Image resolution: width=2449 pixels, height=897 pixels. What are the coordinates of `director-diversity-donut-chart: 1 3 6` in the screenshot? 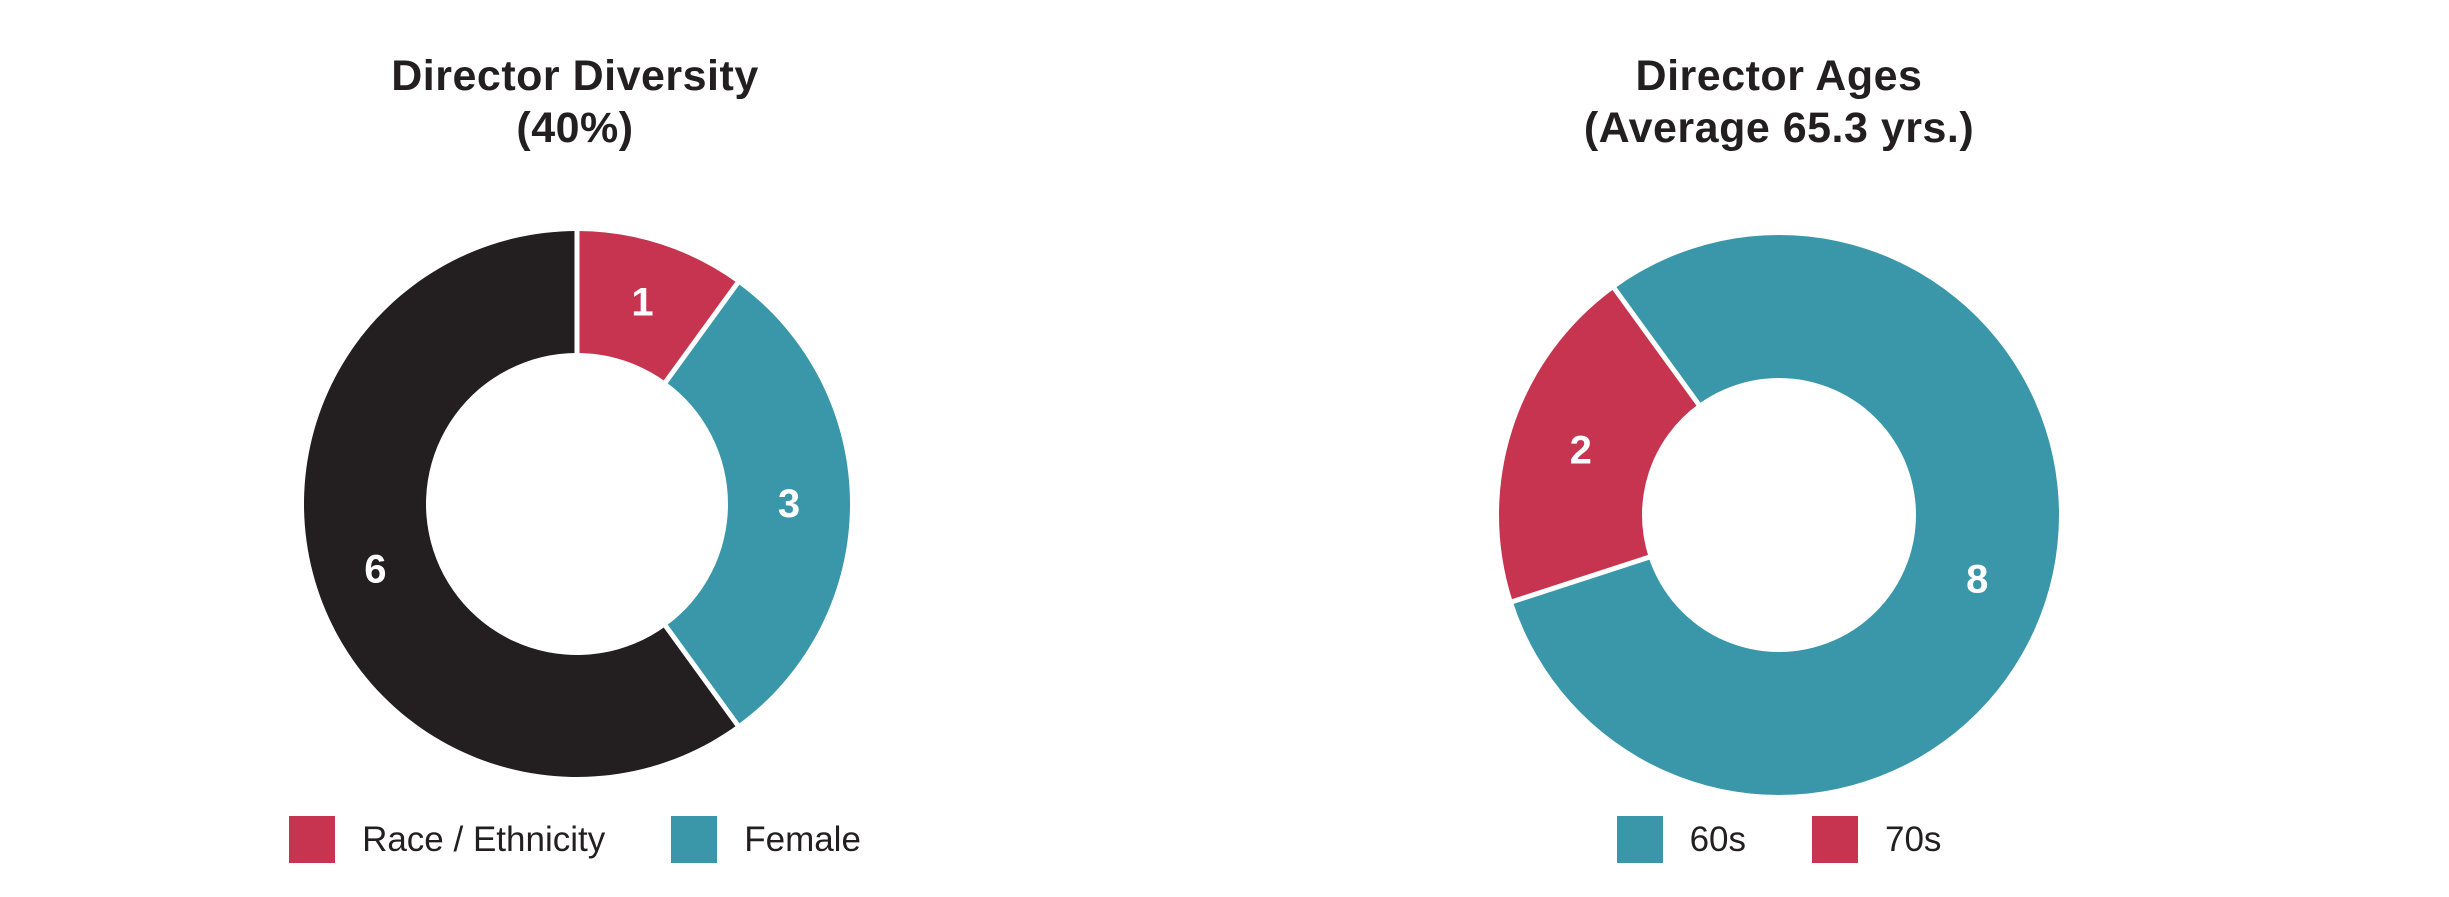 It's located at (576, 503).